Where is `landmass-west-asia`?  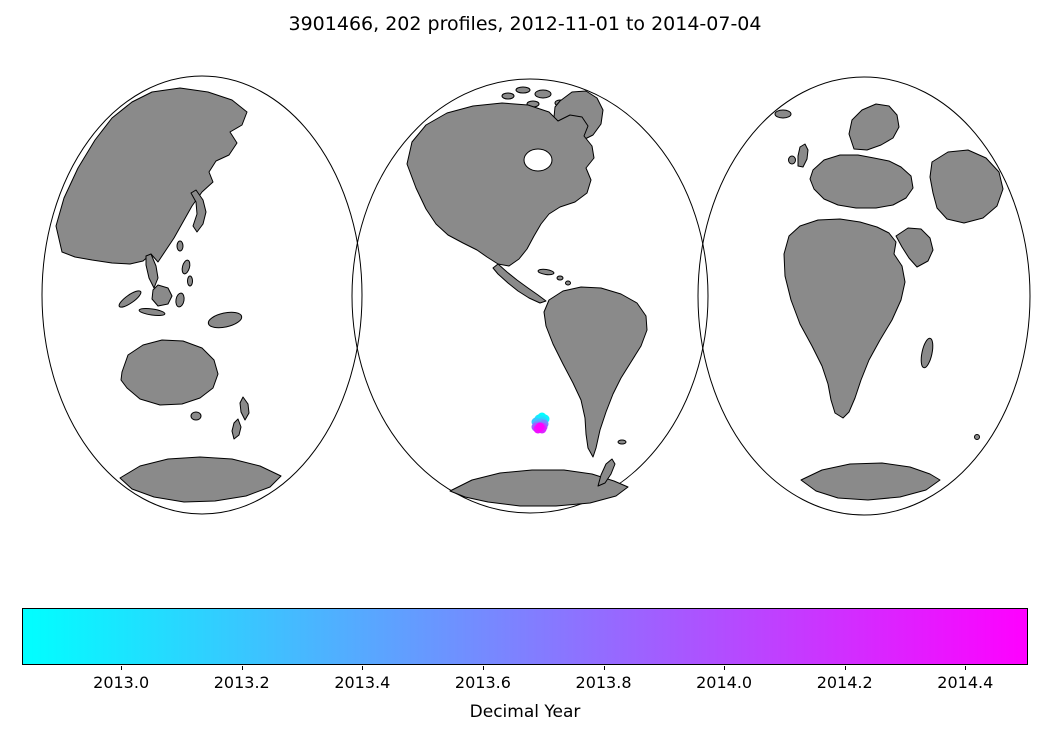
landmass-west-asia is located at coordinates (966, 186).